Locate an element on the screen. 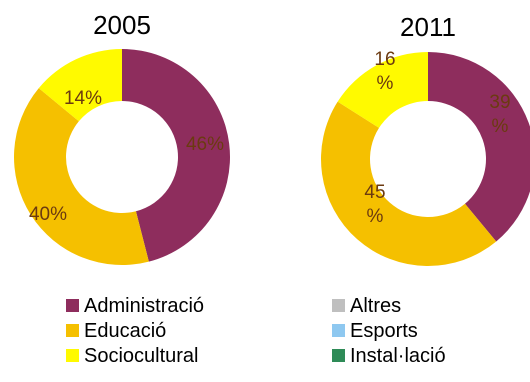  data-label-sociocultural-2011: 16 is located at coordinates (384, 59).